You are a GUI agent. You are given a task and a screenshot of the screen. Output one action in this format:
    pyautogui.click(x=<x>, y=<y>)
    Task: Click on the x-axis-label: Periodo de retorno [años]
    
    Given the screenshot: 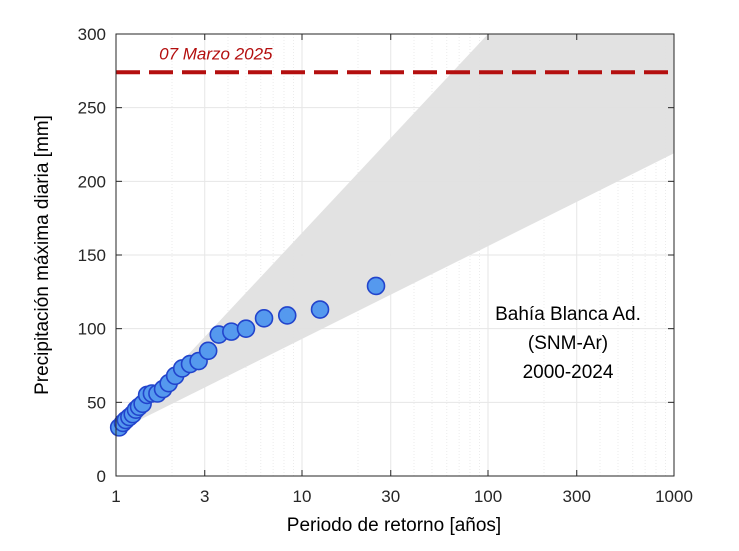 What is the action you would take?
    pyautogui.click(x=394, y=525)
    